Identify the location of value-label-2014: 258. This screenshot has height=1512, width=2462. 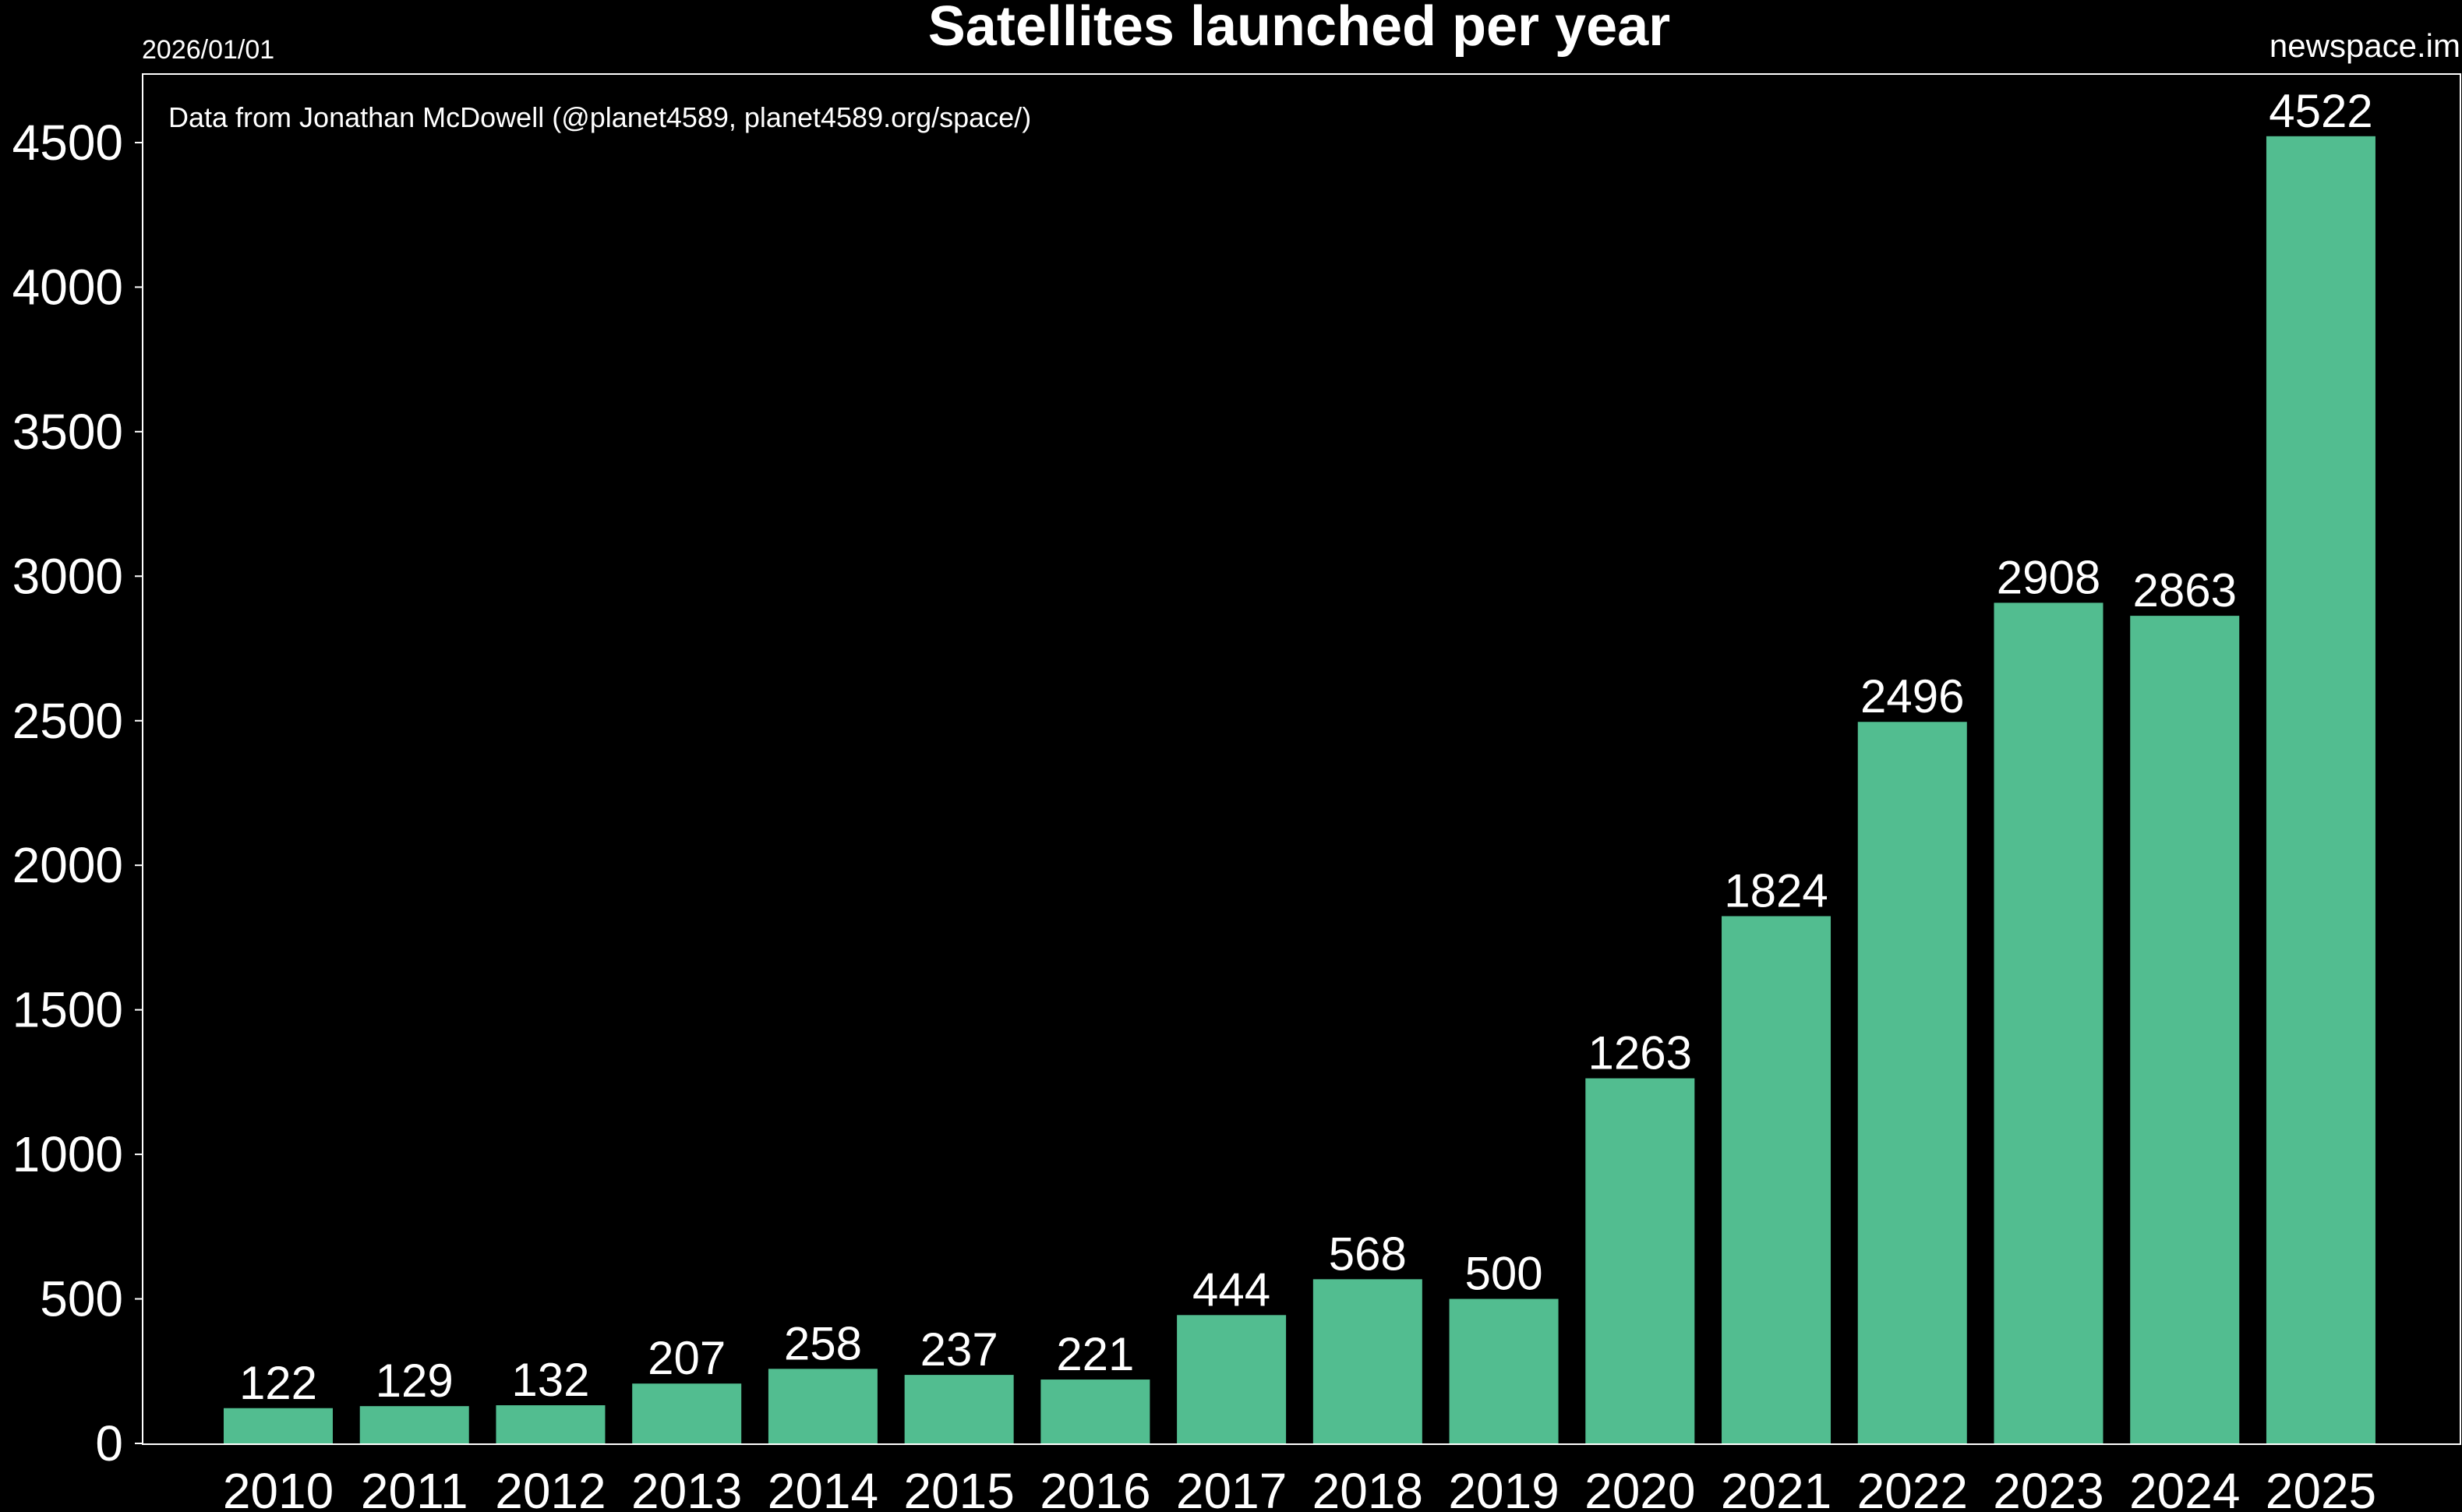
(823, 1343).